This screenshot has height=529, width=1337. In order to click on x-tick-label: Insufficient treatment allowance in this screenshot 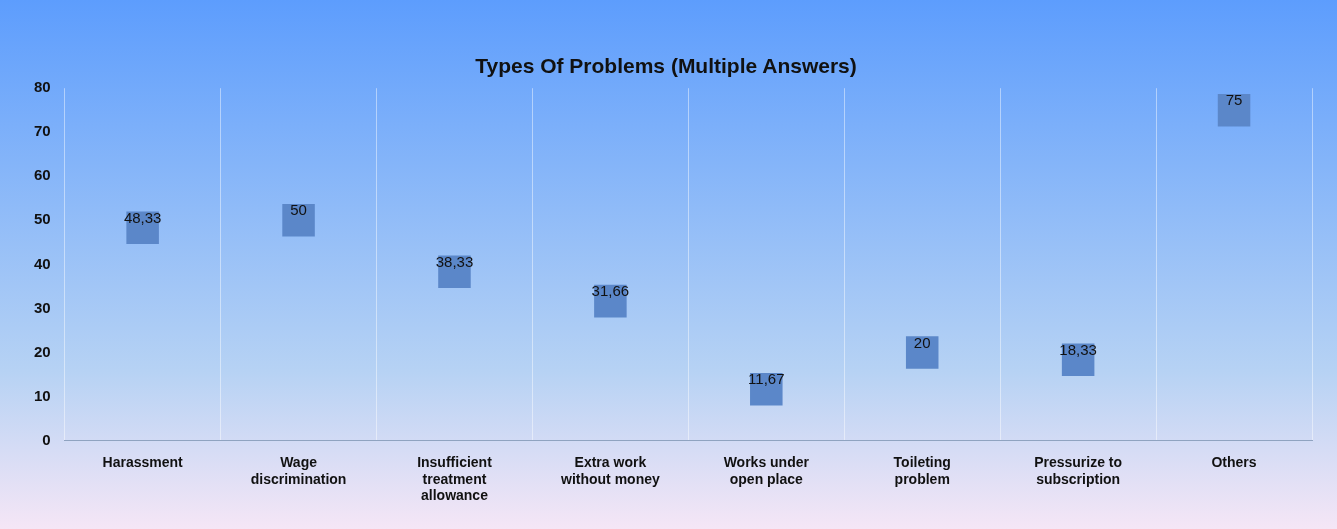, I will do `click(455, 478)`.